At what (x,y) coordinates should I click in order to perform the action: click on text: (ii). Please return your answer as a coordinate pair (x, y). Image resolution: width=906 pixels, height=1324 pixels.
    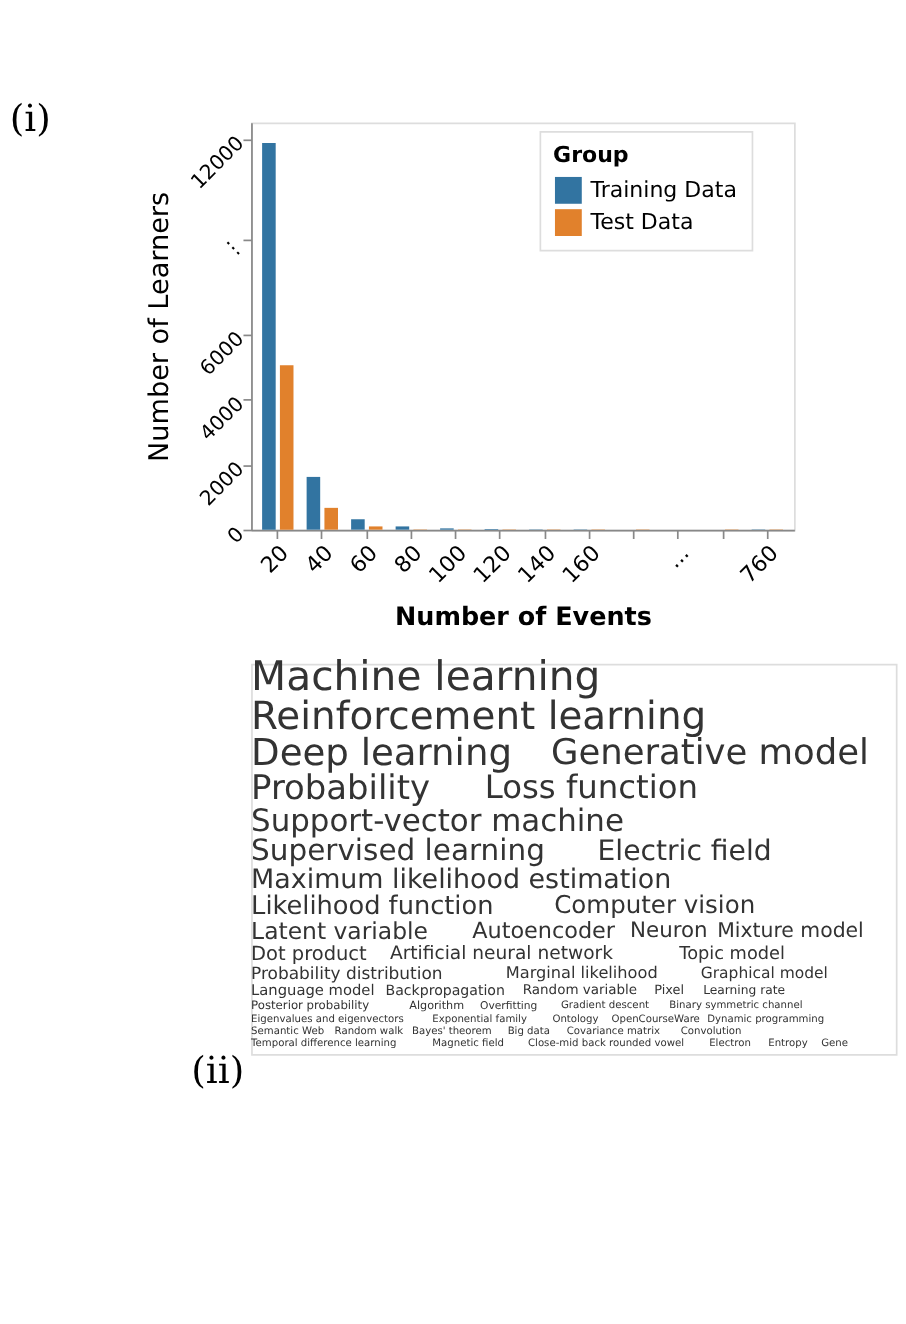
    Looking at the image, I should click on (218, 1071).